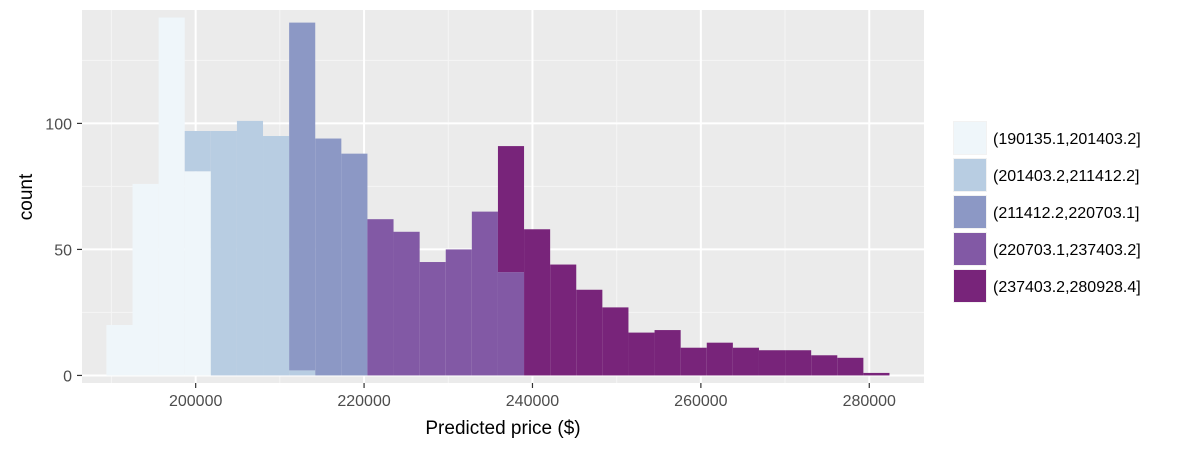 Image resolution: width=1200 pixels, height=450 pixels. I want to click on legend-item: (237403.2,280928.4], so click(1047, 286).